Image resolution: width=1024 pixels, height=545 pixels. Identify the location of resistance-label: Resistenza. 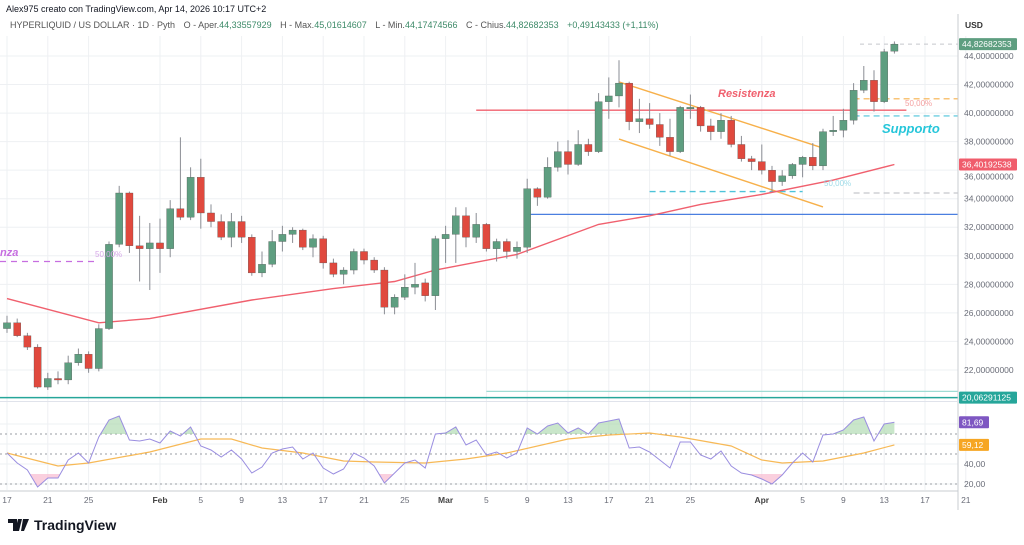
(746, 94).